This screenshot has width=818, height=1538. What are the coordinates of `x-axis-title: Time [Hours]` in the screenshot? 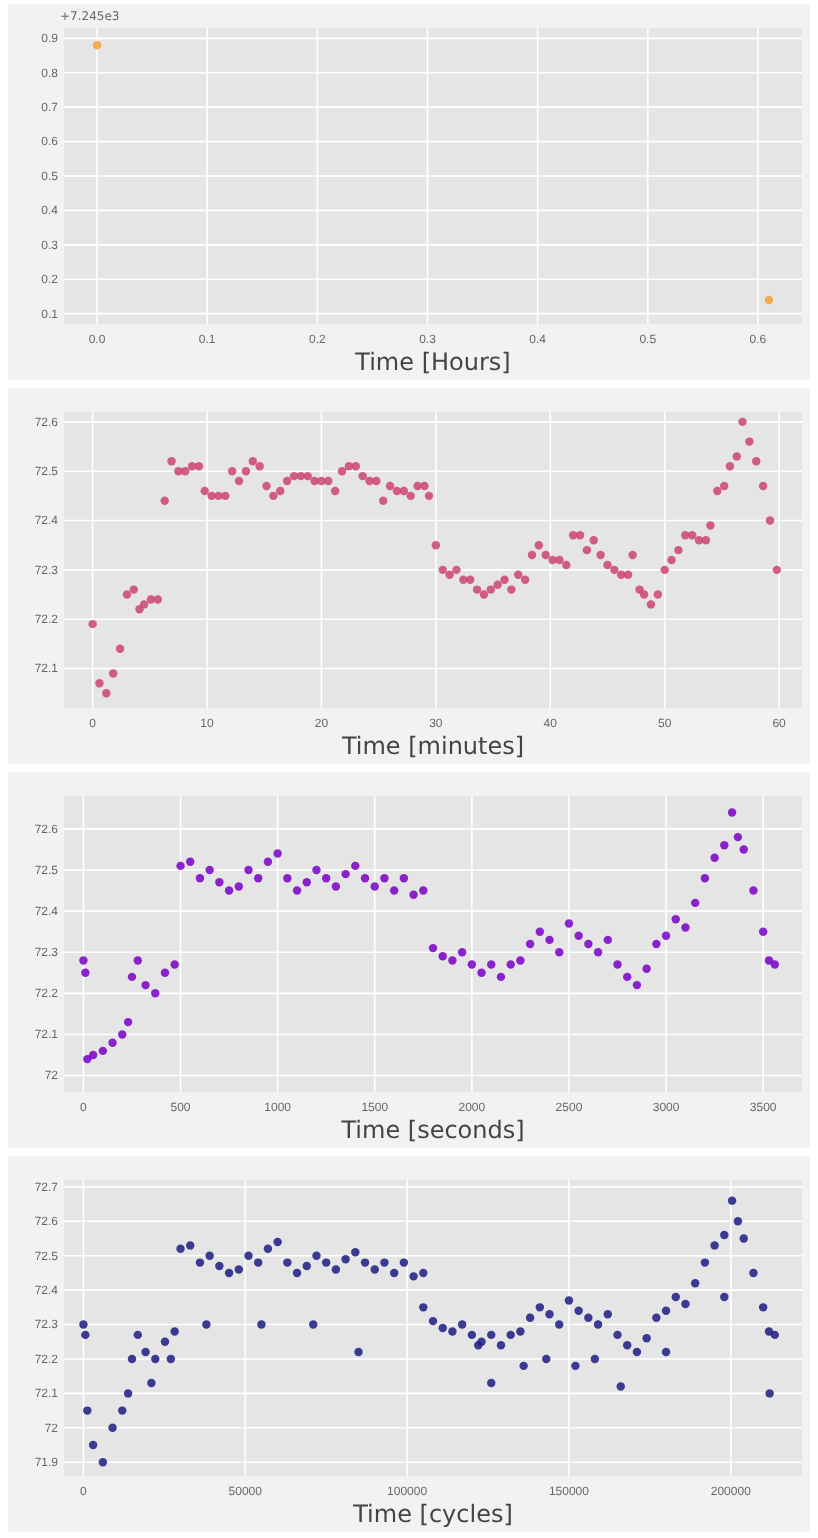 It's located at (432, 362).